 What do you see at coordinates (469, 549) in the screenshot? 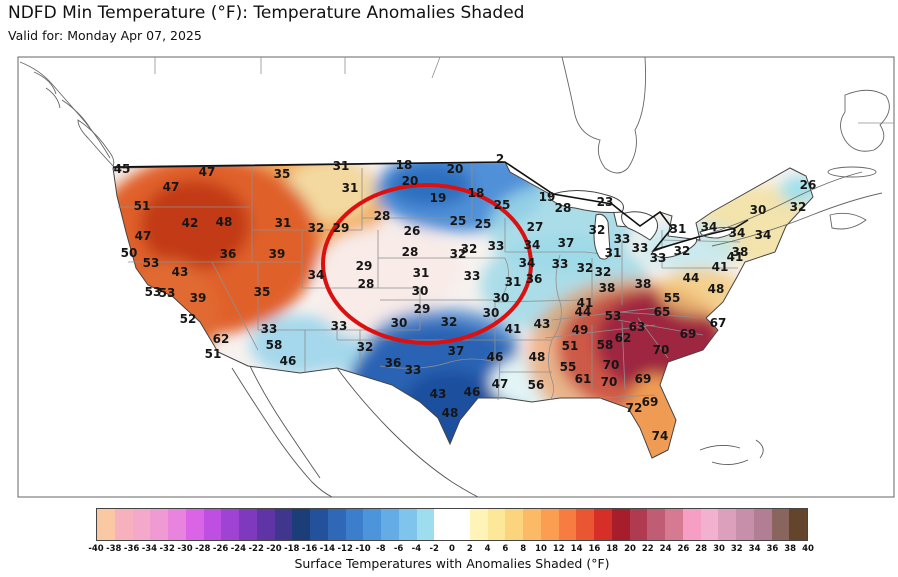
I see `colorbar-tick-label: 2` at bounding box center [469, 549].